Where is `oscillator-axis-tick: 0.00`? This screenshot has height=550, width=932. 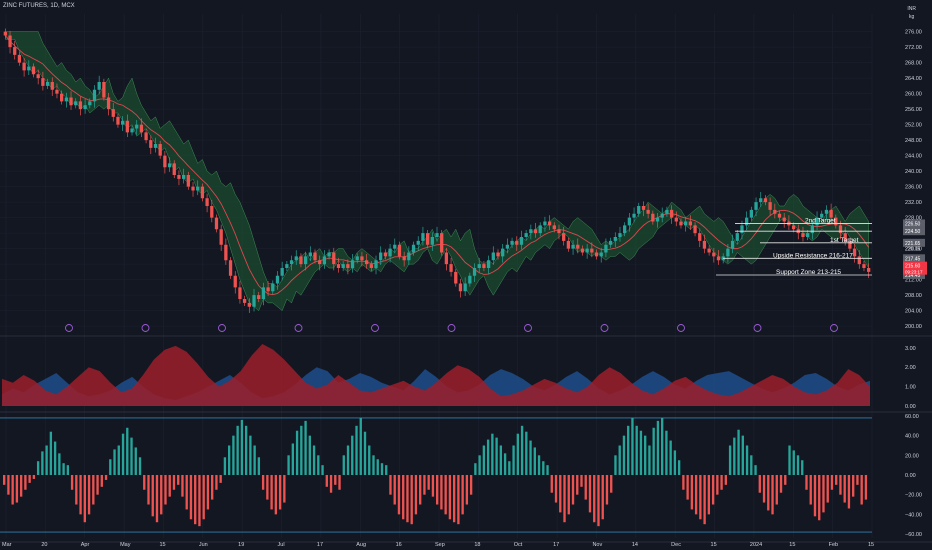
oscillator-axis-tick: 0.00 is located at coordinates (910, 407).